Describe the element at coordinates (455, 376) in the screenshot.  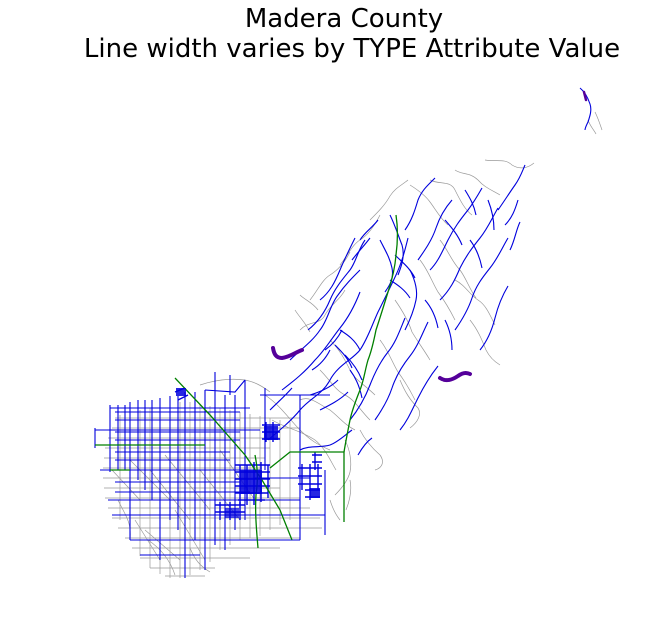
I see `thick-segment-east` at that location.